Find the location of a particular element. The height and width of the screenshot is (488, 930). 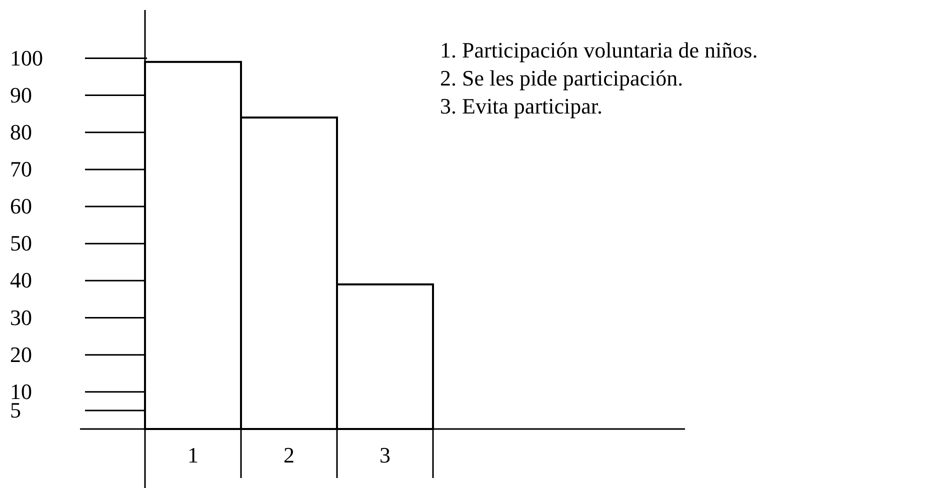

y-tick-label: 90 is located at coordinates (21, 95).